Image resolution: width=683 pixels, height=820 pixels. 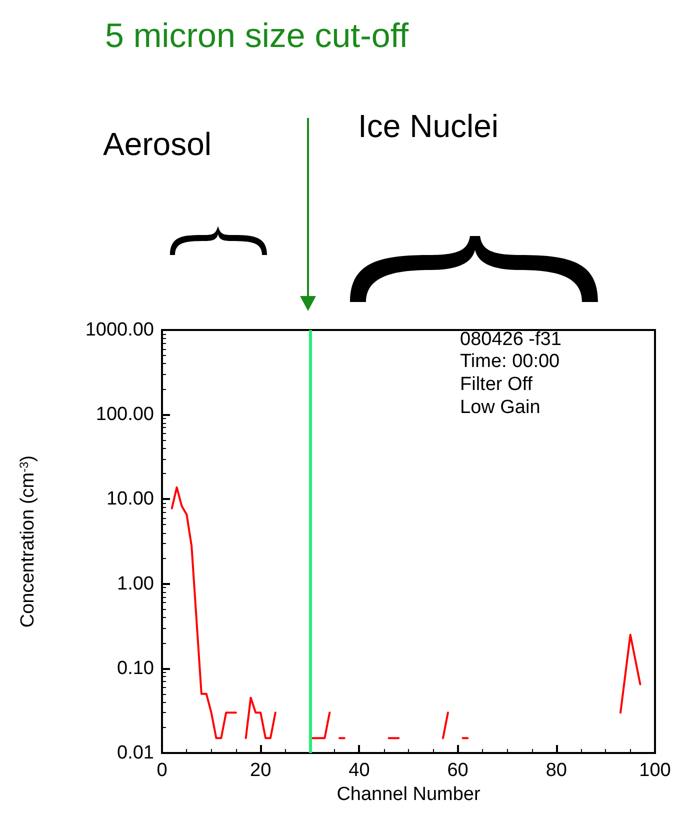 I want to click on x-tick-label: 60, so click(x=457, y=770).